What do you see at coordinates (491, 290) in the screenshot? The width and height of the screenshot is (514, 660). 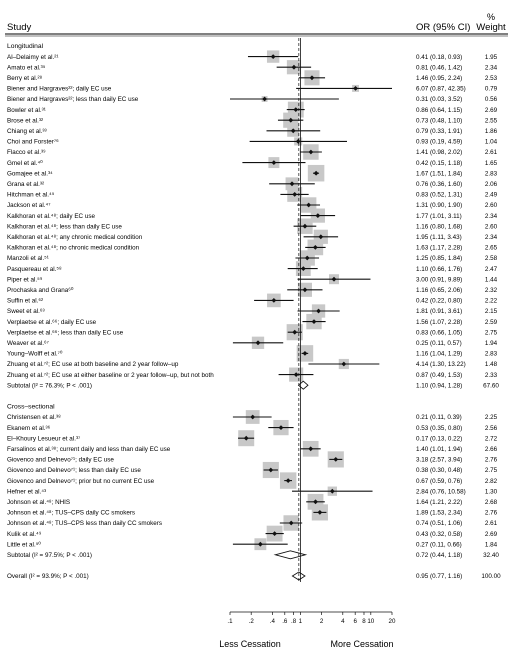 I see `study-weight: 2.32` at bounding box center [491, 290].